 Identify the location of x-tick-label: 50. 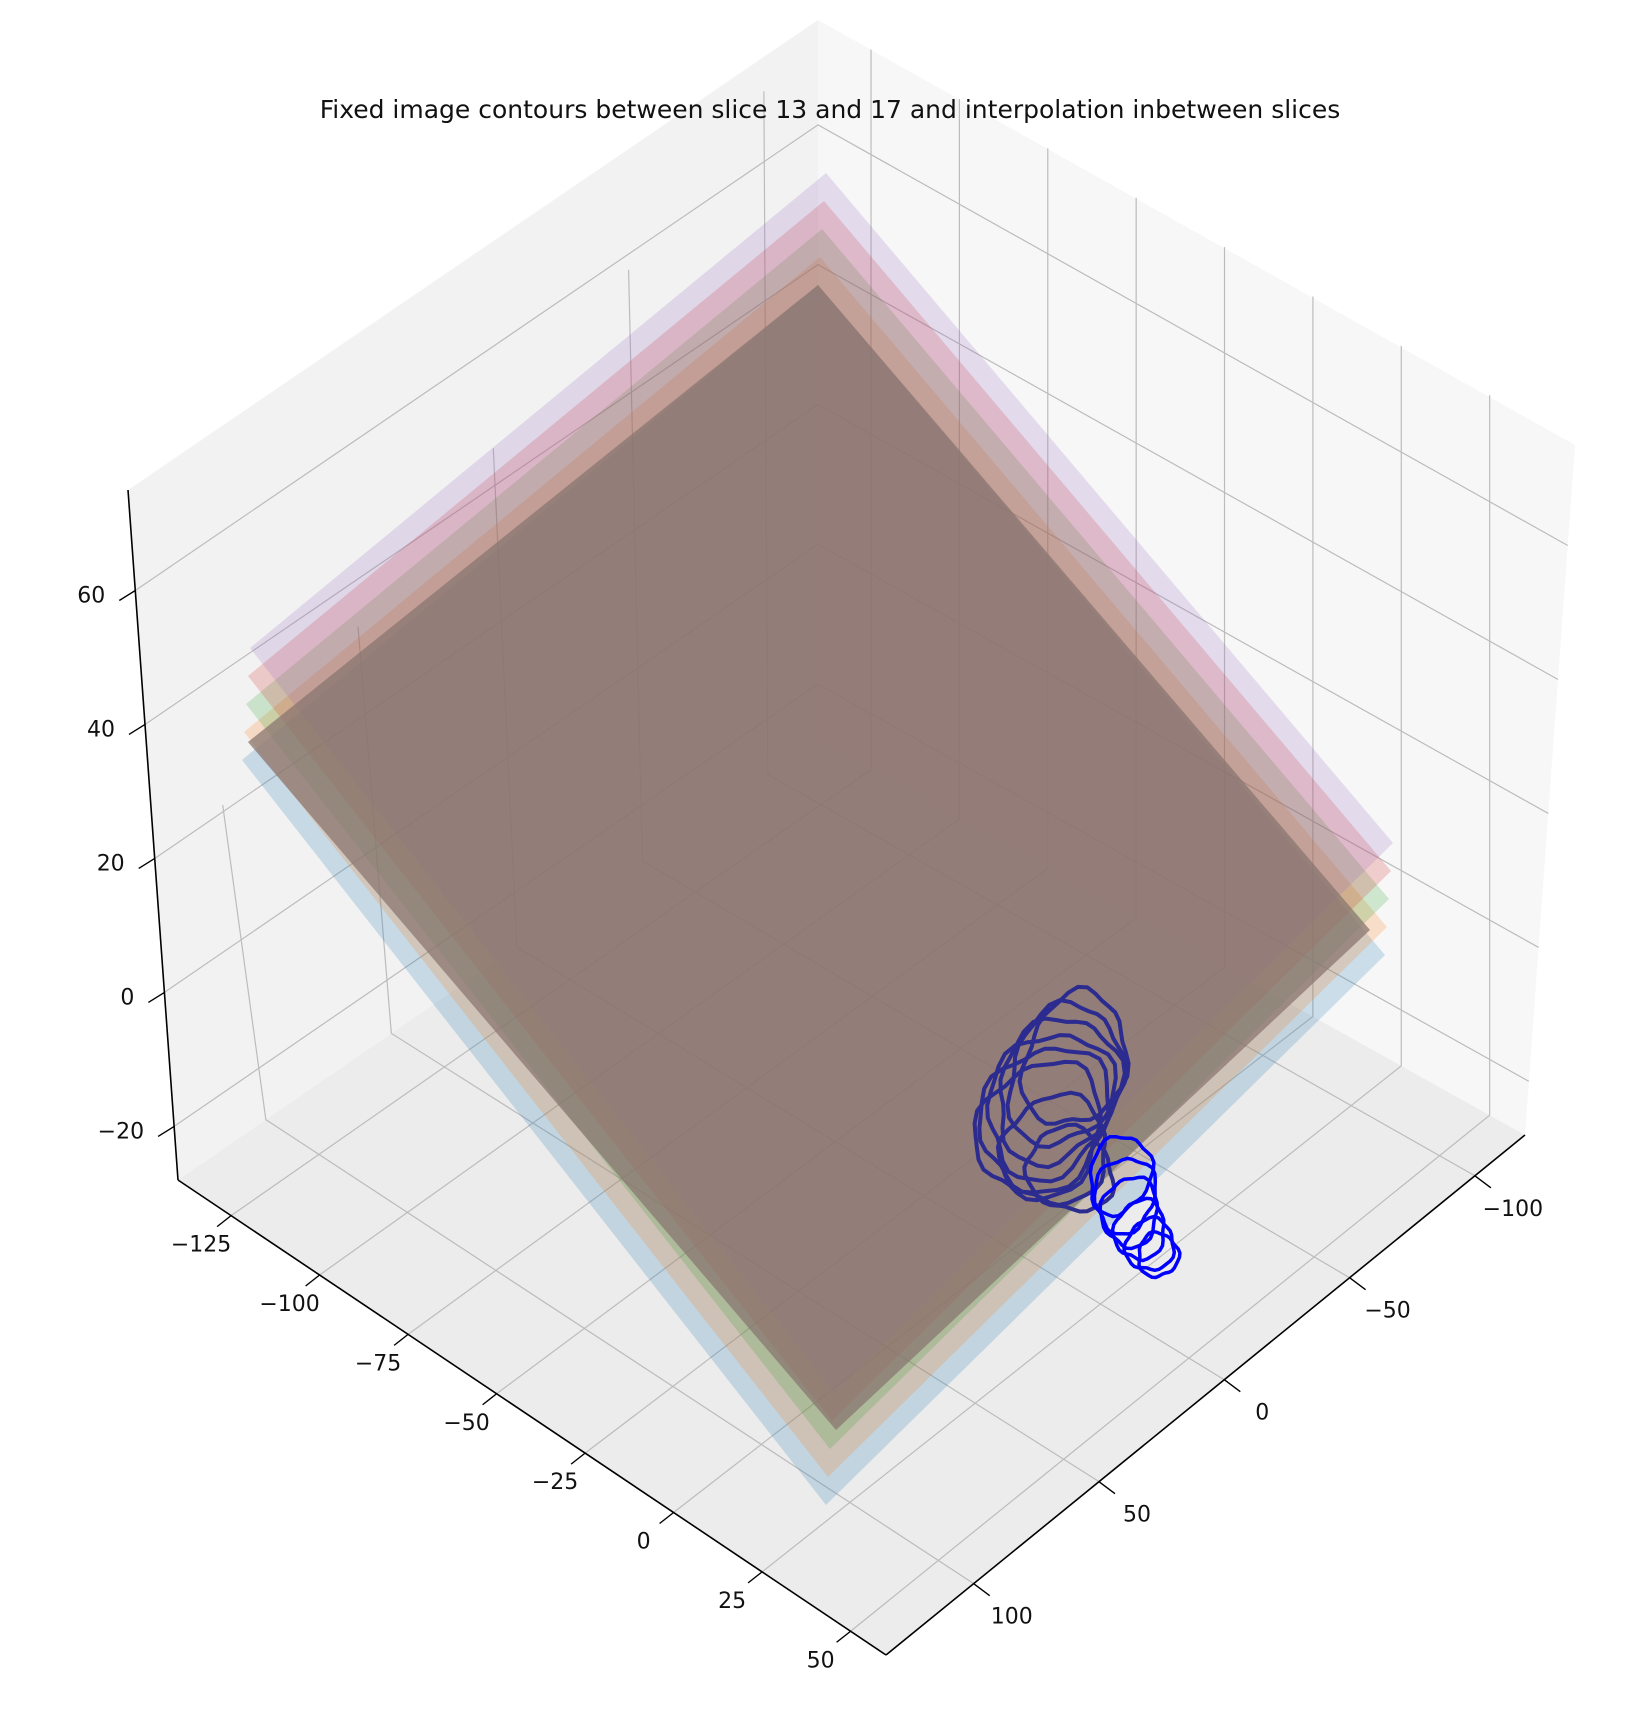
(821, 1660).